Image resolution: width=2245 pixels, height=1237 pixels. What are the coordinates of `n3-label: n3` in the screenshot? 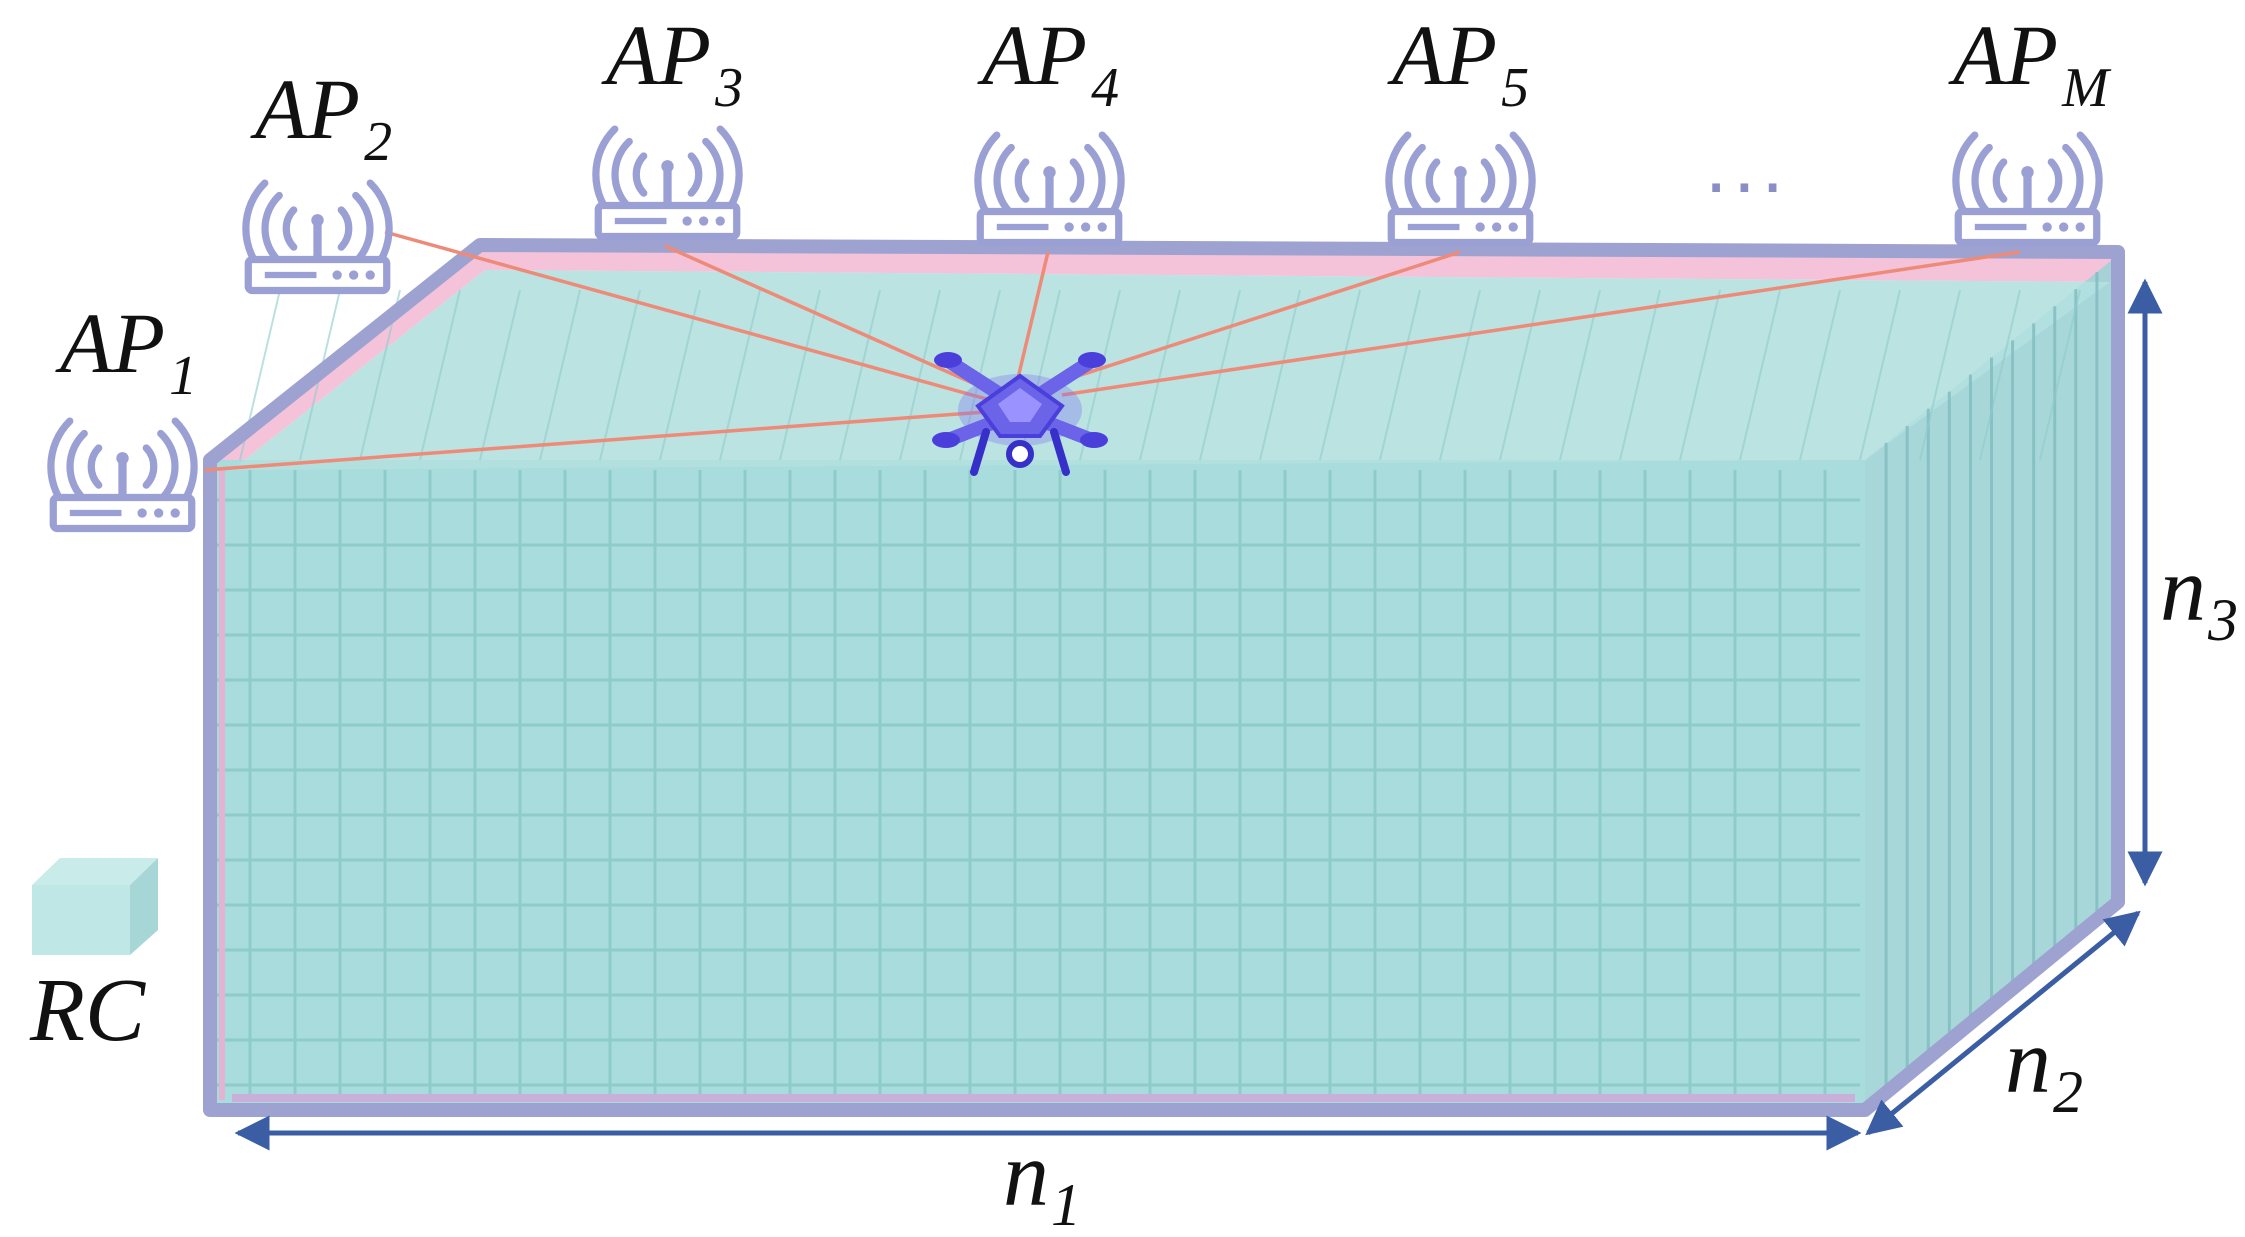 It's located at (2199, 595).